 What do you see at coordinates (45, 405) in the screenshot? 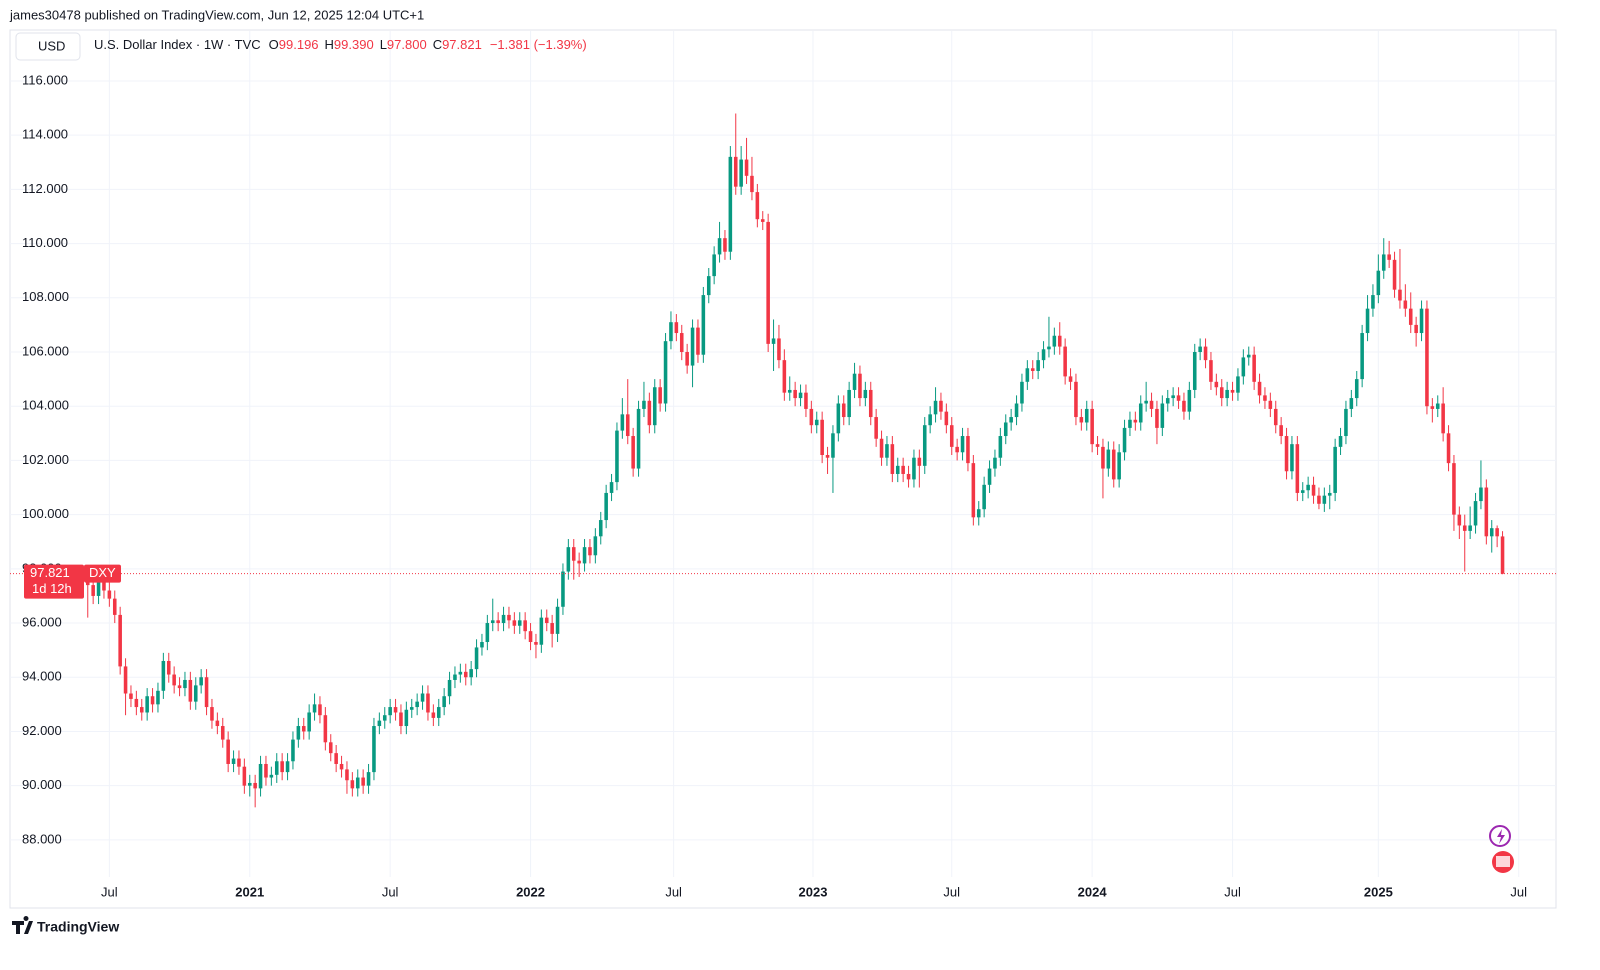
I see `y-tick-label: 104.000` at bounding box center [45, 405].